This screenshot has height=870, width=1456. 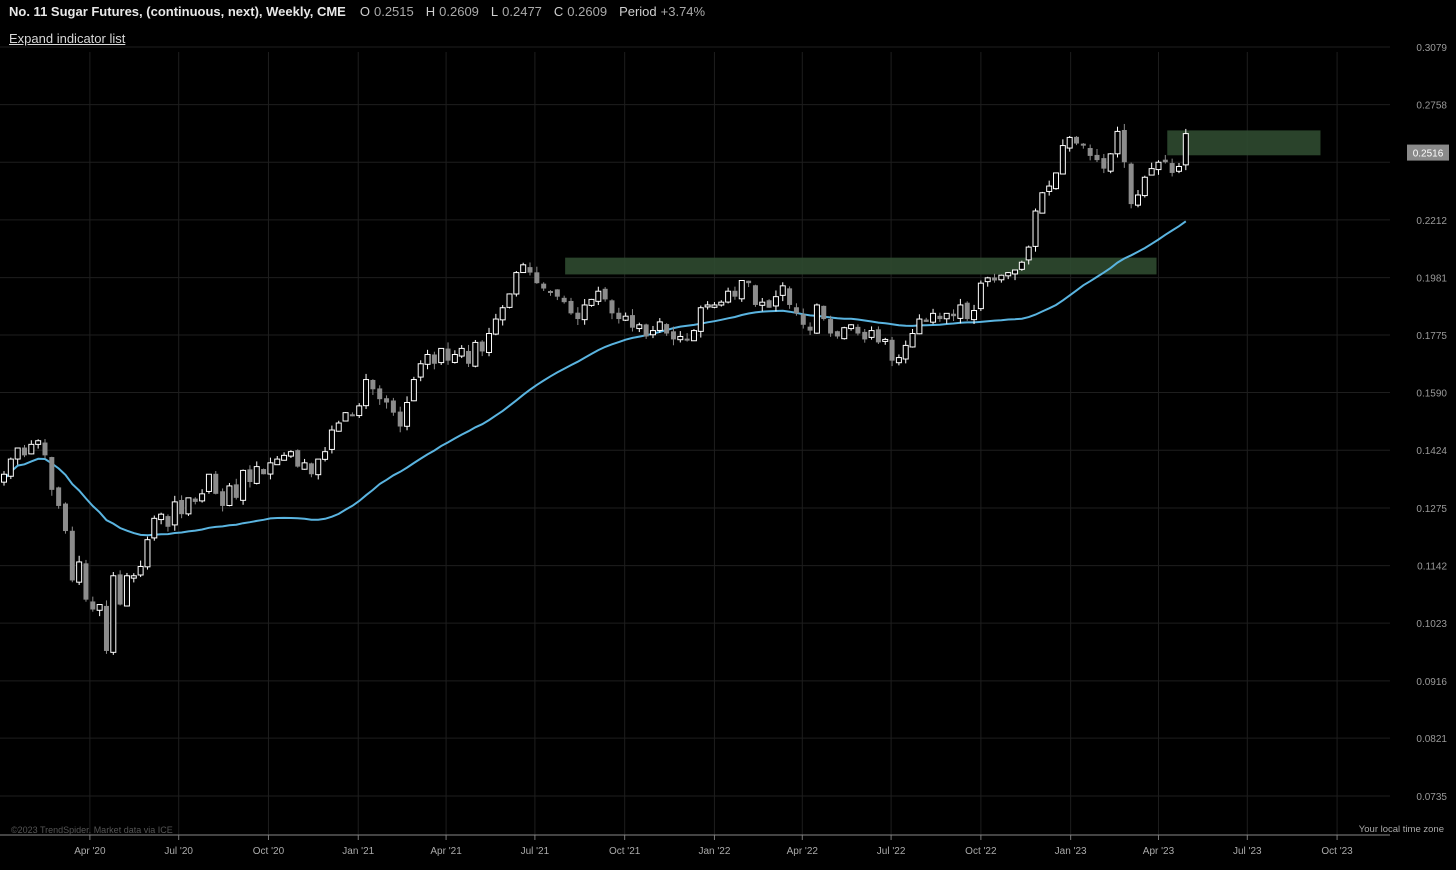 What do you see at coordinates (1431, 624) in the screenshot?
I see `y-tick-label: 0.1023` at bounding box center [1431, 624].